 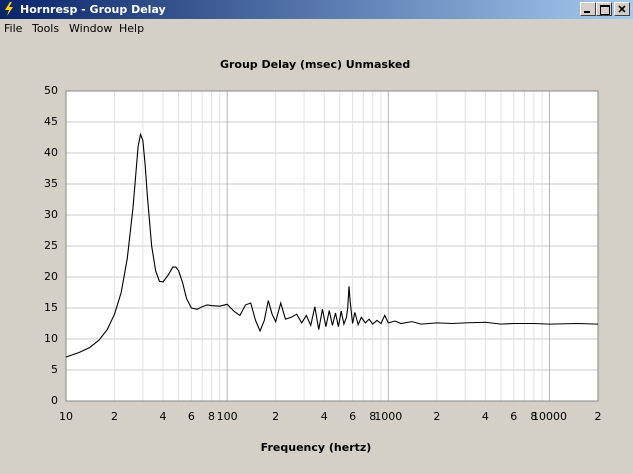 What do you see at coordinates (51, 90) in the screenshot?
I see `y-tick-label: 50` at bounding box center [51, 90].